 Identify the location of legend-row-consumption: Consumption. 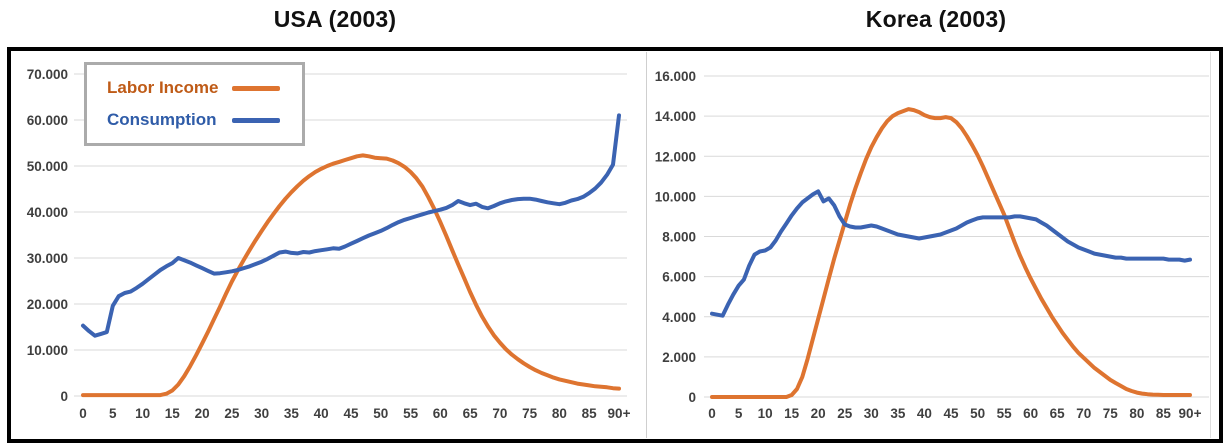
(193, 120).